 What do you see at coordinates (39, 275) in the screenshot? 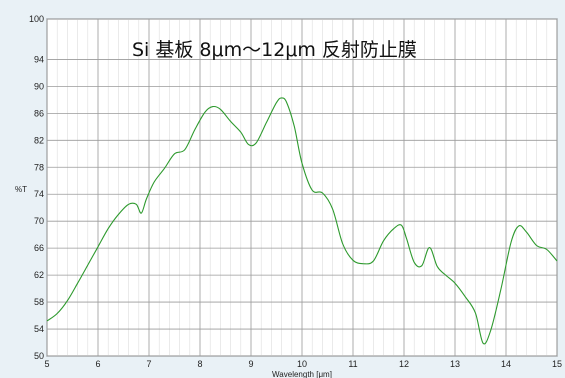
I see `y-tick-label: 62` at bounding box center [39, 275].